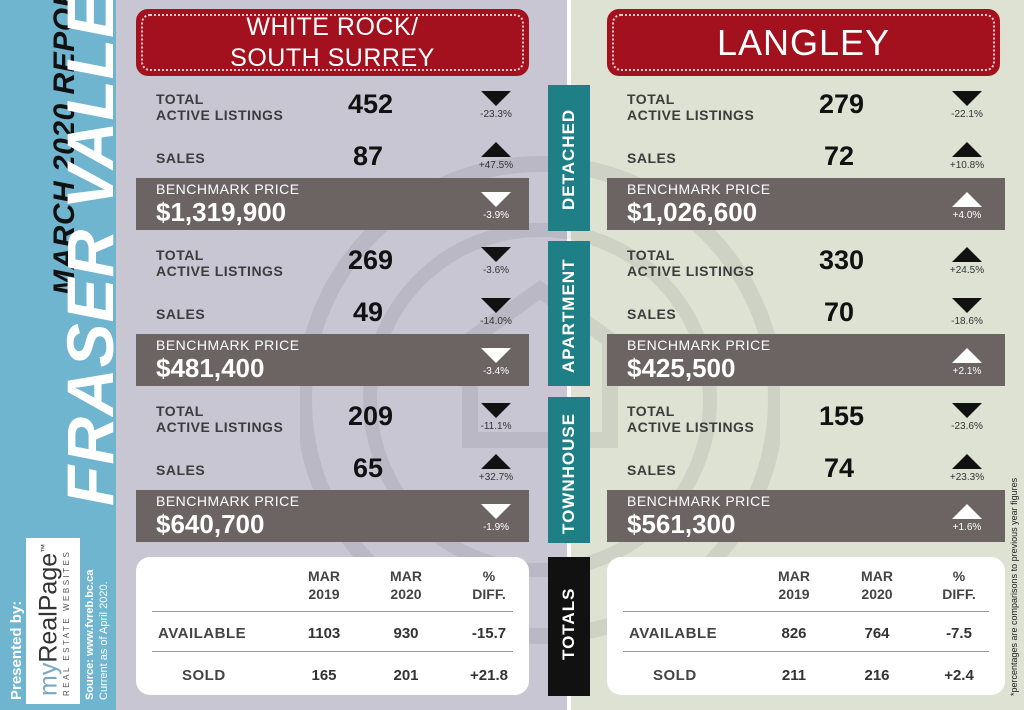  What do you see at coordinates (967, 371) in the screenshot?
I see `pct-benchmark-price: +2.1%` at bounding box center [967, 371].